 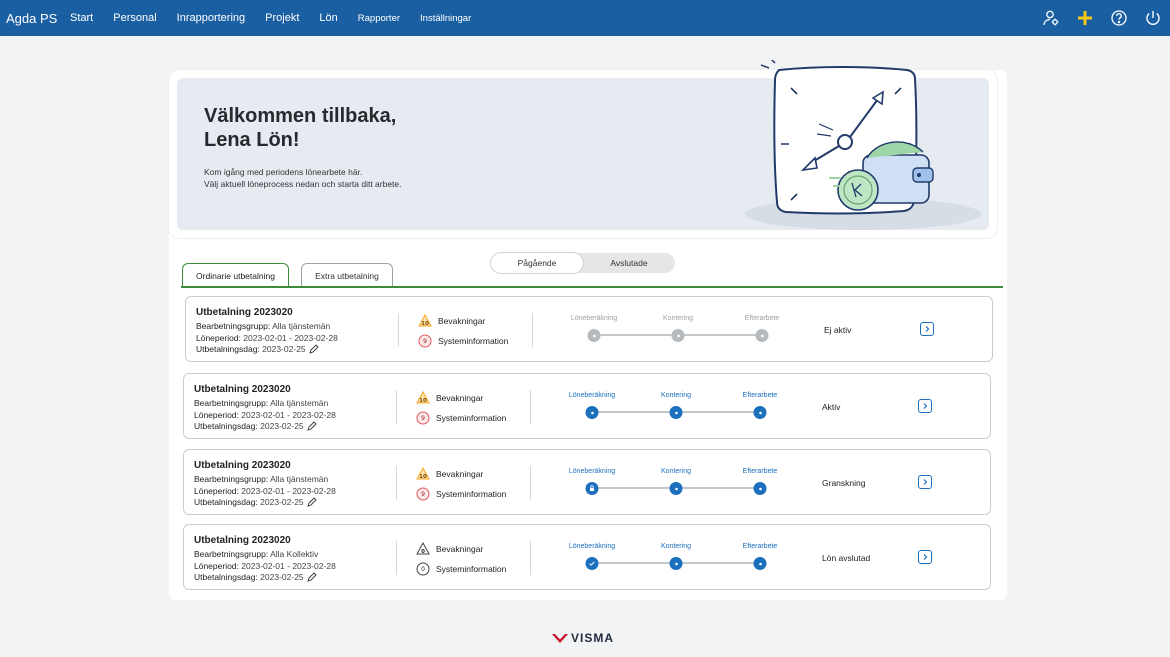 I want to click on watch-row: 0 Bevakningar, so click(x=449, y=549).